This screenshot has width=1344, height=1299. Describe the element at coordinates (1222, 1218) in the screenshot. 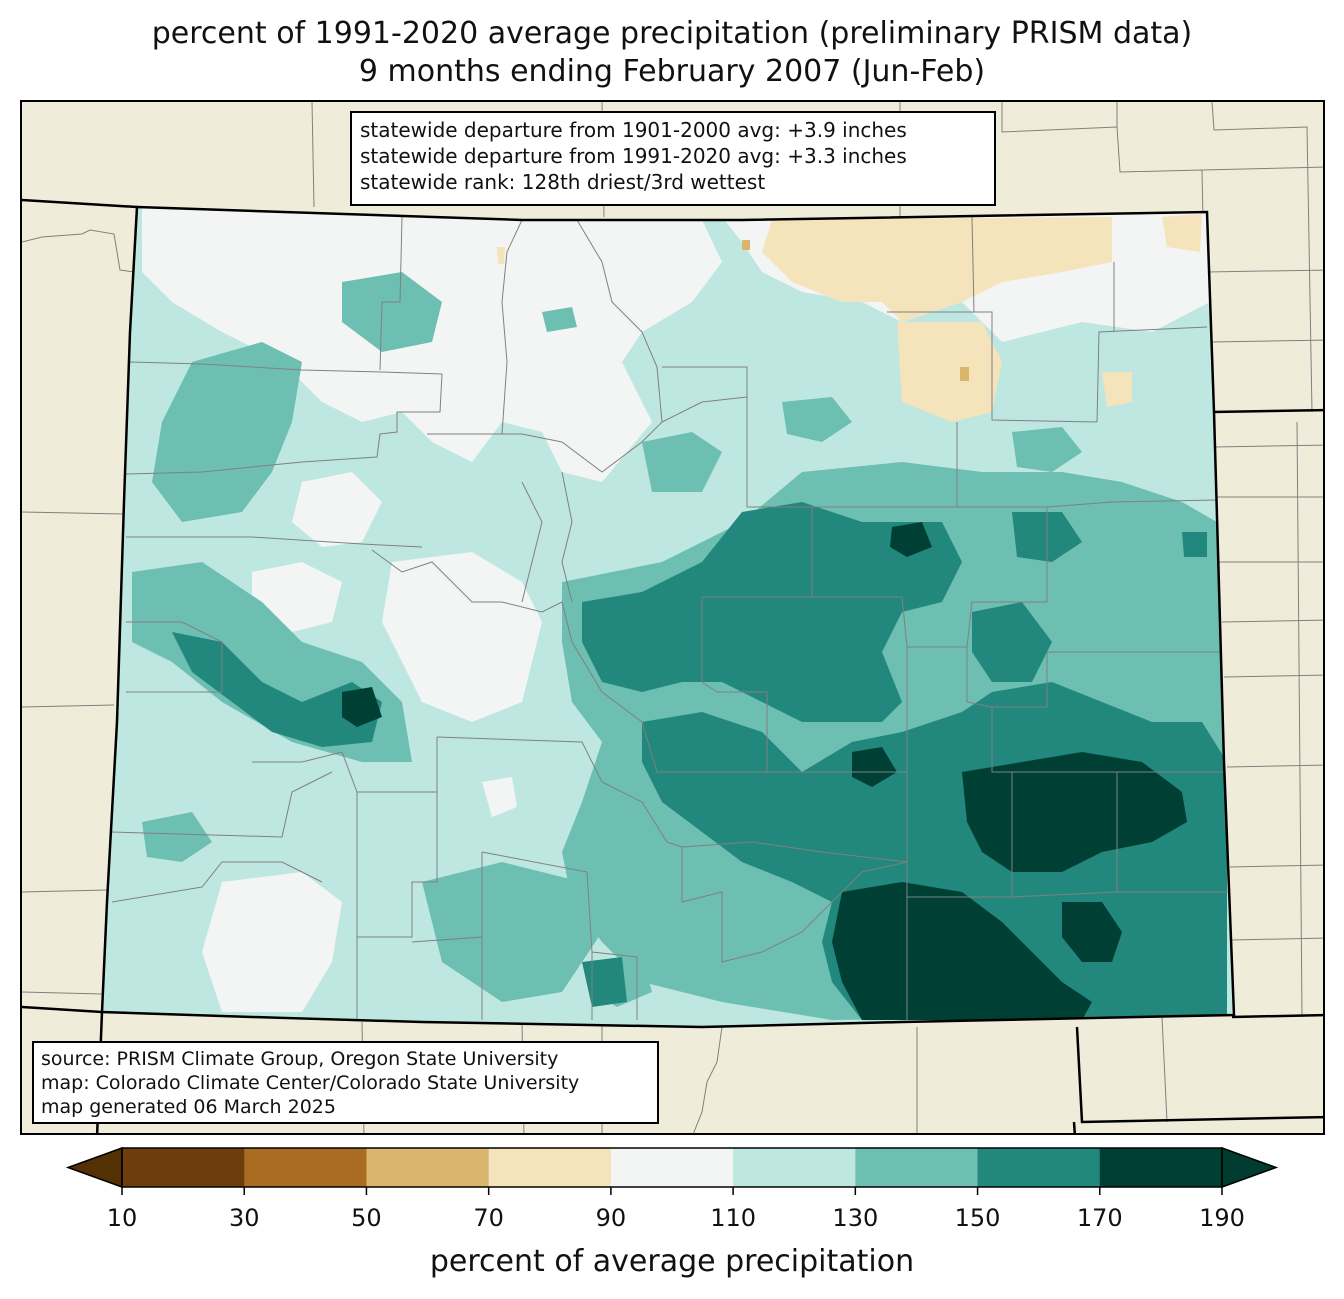

I see `colorbar-tick-label: 190` at that location.